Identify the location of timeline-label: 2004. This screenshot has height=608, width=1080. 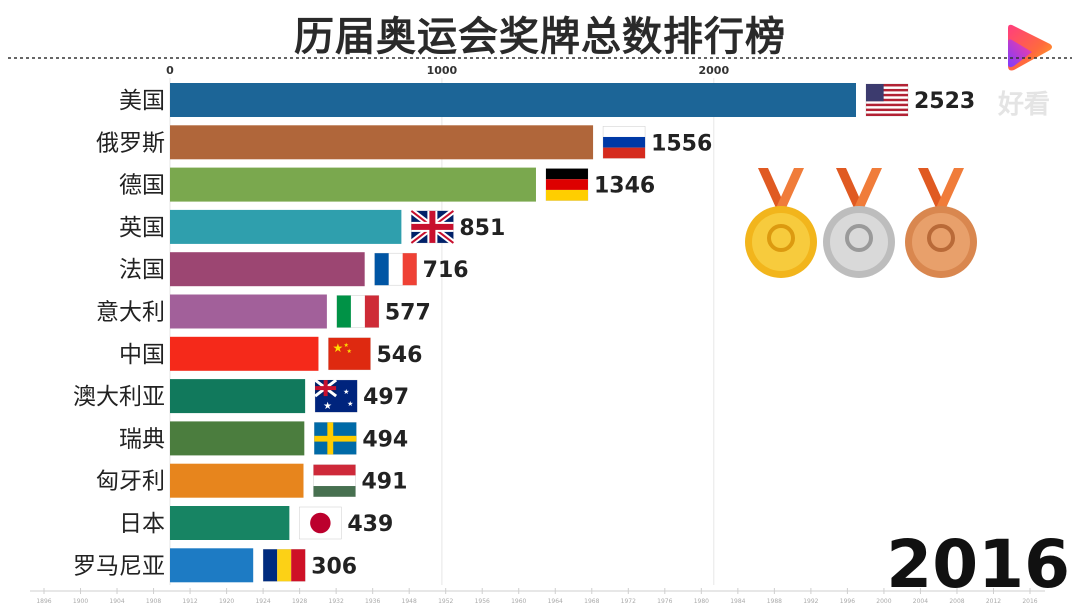
(920, 601).